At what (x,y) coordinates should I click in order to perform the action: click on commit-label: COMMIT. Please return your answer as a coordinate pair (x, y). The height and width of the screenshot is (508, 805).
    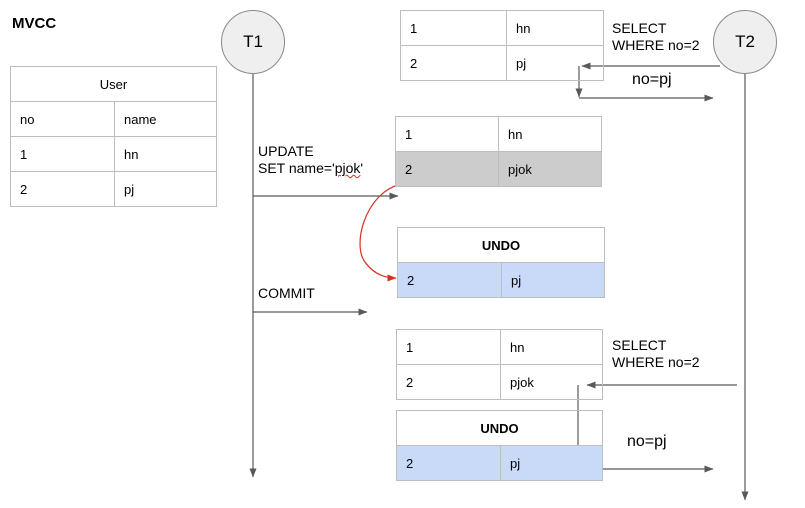
    Looking at the image, I should click on (286, 293).